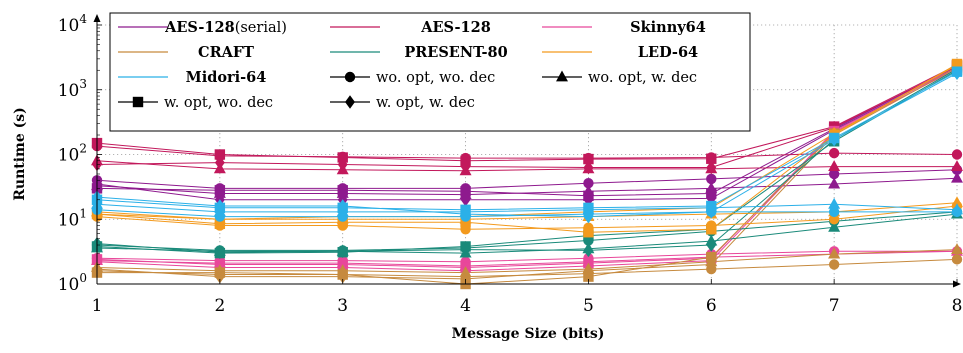 Image resolution: width=963 pixels, height=353 pixels. What do you see at coordinates (225, 27) in the screenshot?
I see `legend-label: AES-128(serial)` at bounding box center [225, 27].